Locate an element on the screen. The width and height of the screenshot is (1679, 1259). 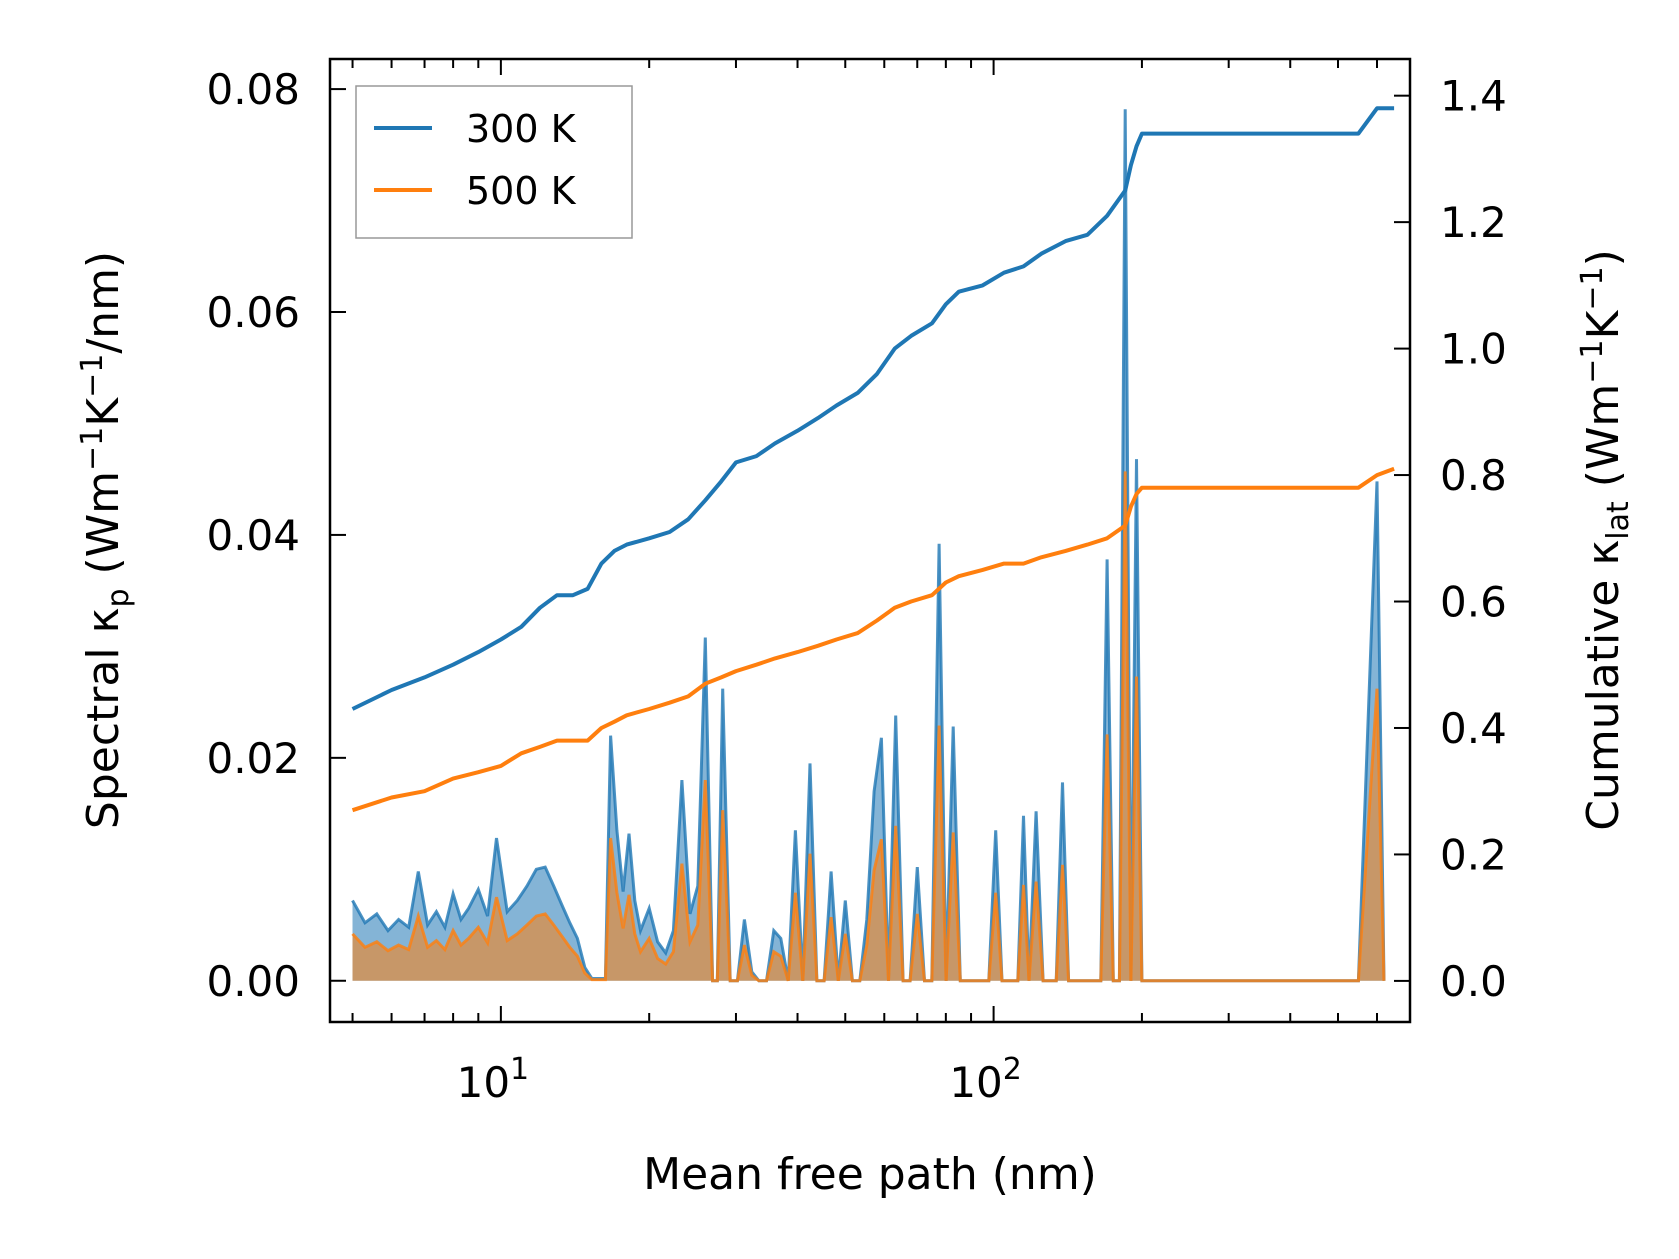
y-left-tick-label: 0.08 is located at coordinates (253, 89).